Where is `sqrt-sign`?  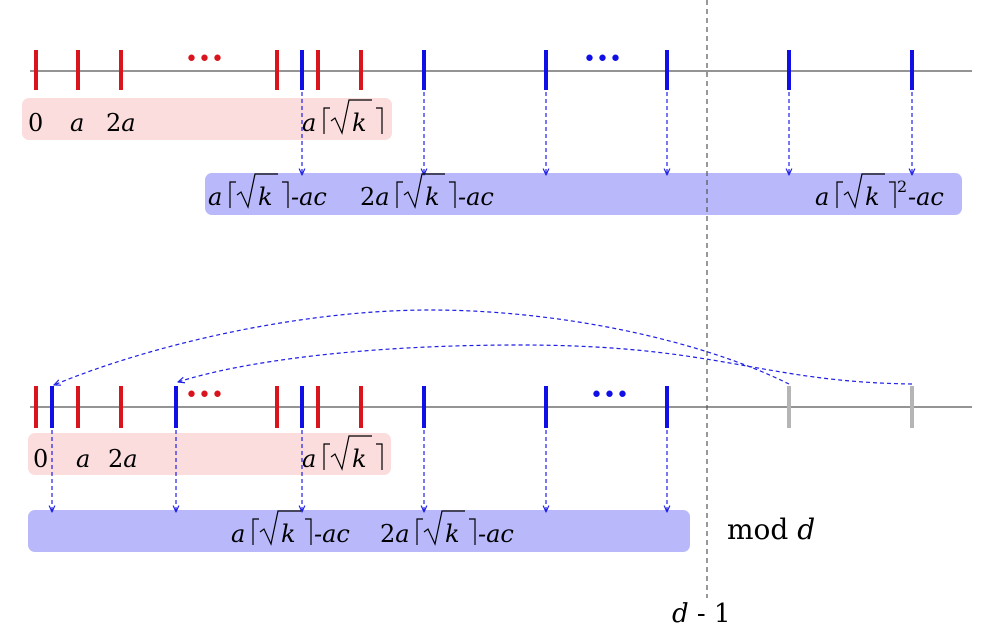
sqrt-sign is located at coordinates (351, 117).